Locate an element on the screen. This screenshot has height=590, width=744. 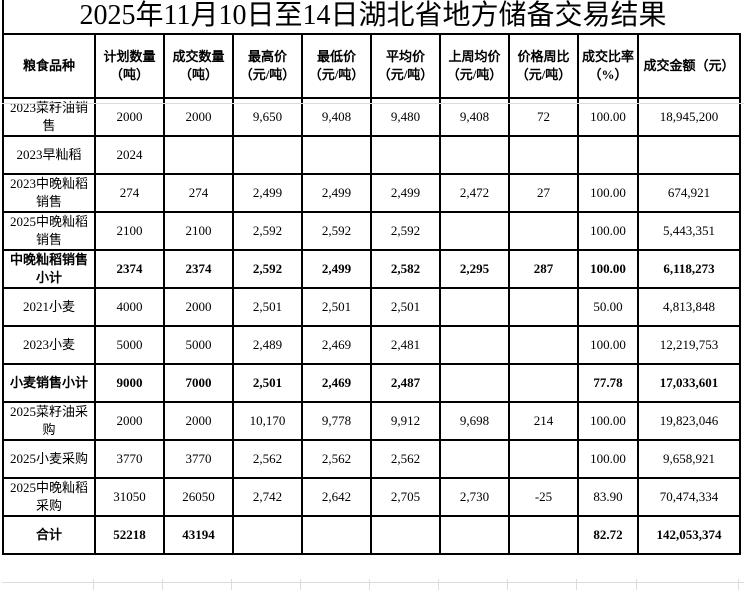
cell-low: 2,642 is located at coordinates (336, 497).